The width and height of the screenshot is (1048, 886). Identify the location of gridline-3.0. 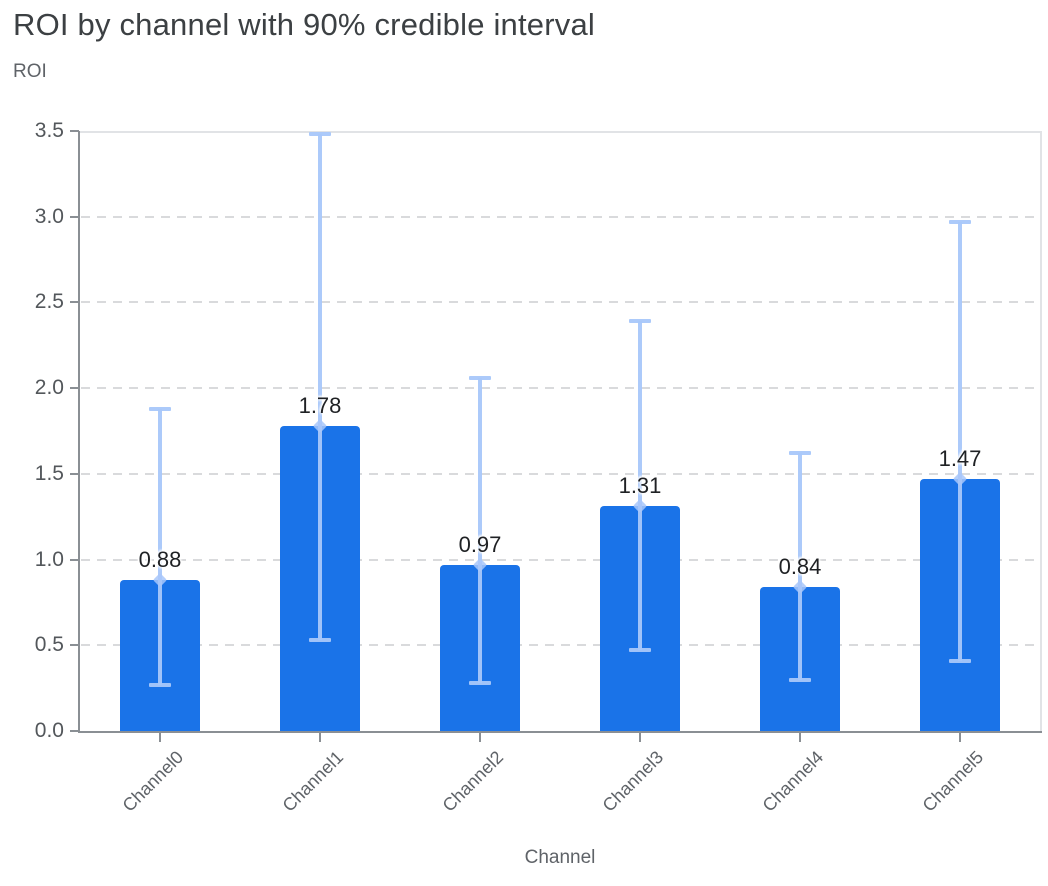
(560, 216).